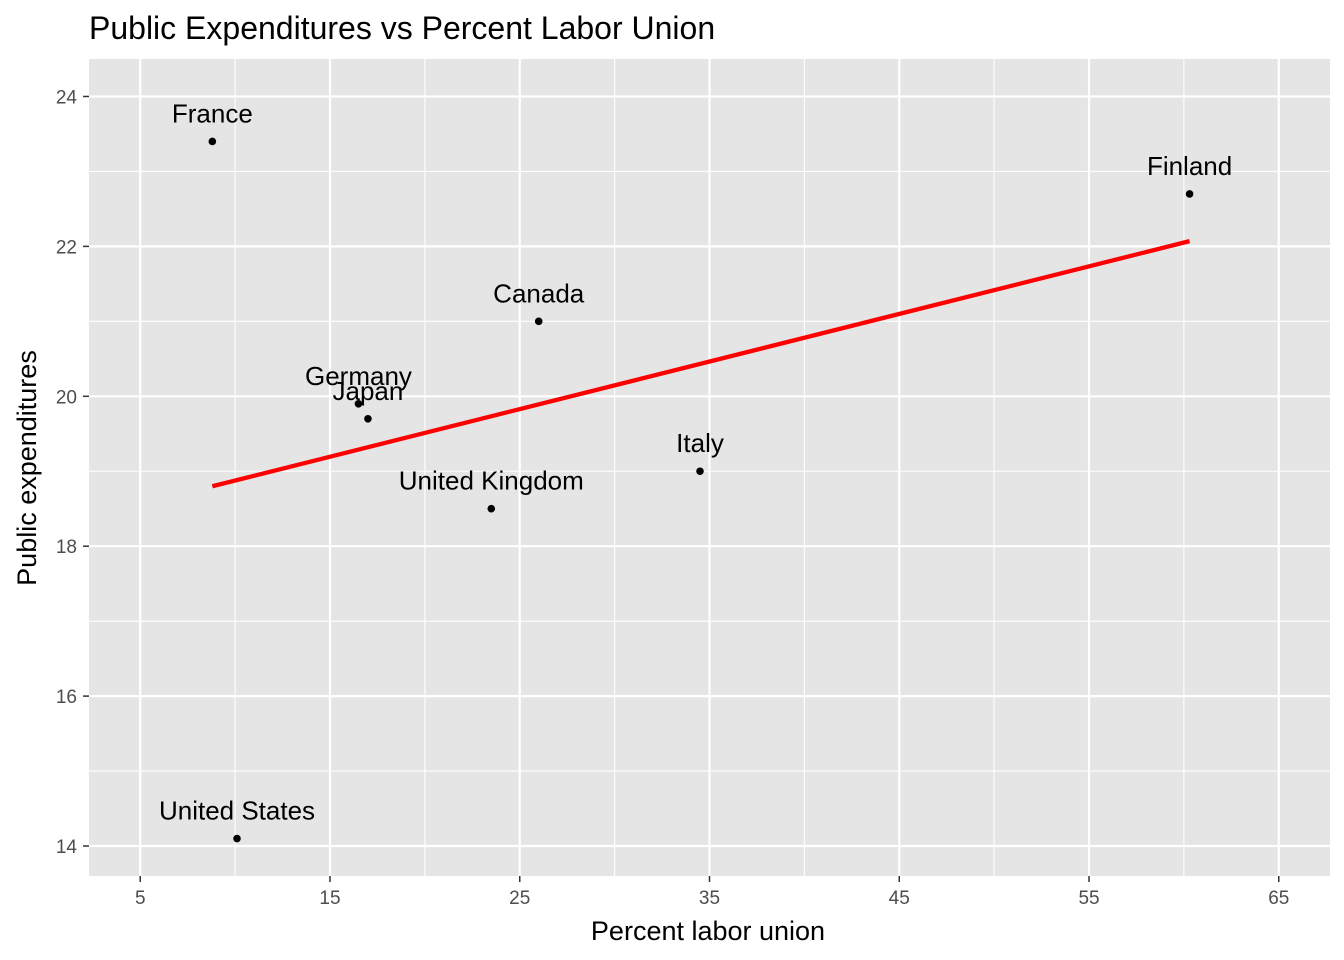 Image resolution: width=1344 pixels, height=960 pixels. I want to click on point-label: United States, so click(237, 811).